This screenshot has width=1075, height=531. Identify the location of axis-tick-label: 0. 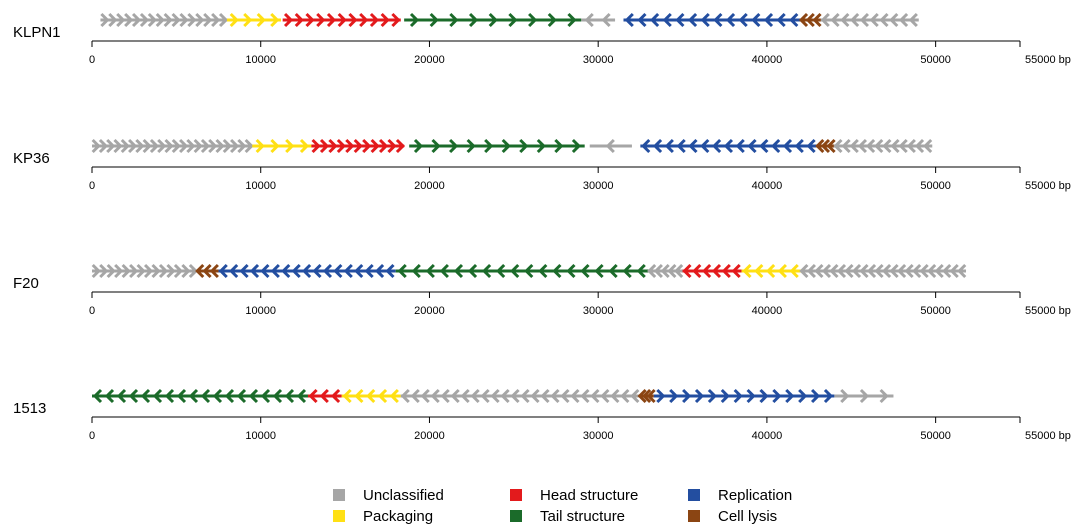
(92, 311).